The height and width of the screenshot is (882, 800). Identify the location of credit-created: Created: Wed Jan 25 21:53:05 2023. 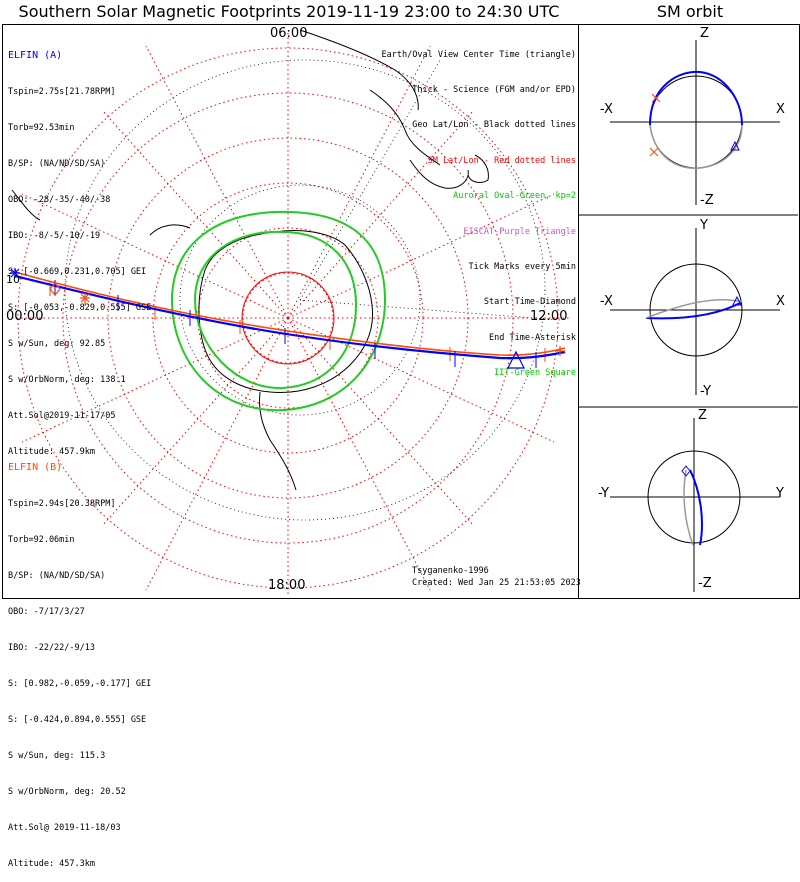
(496, 583).